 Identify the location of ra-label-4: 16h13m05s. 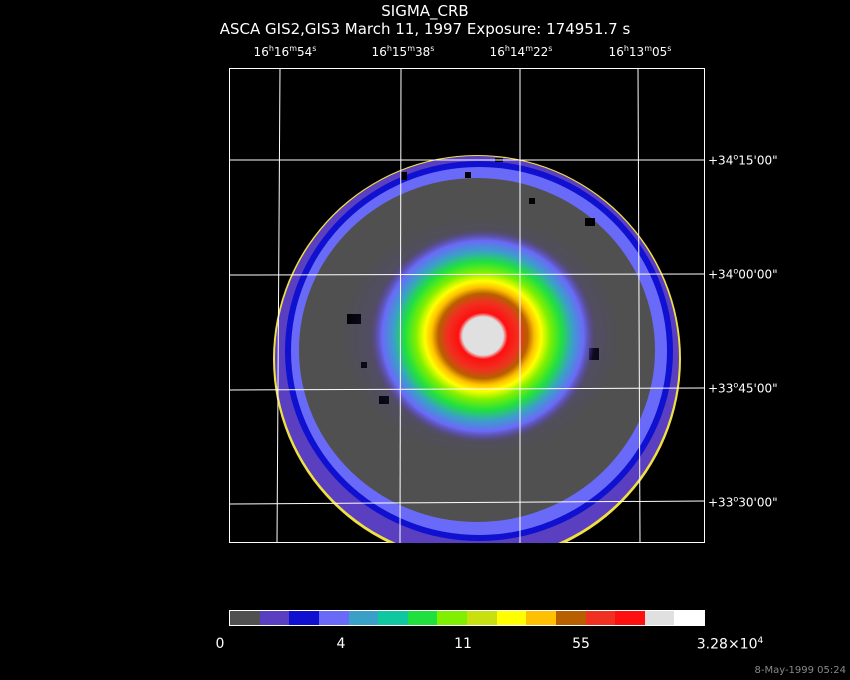
(640, 51).